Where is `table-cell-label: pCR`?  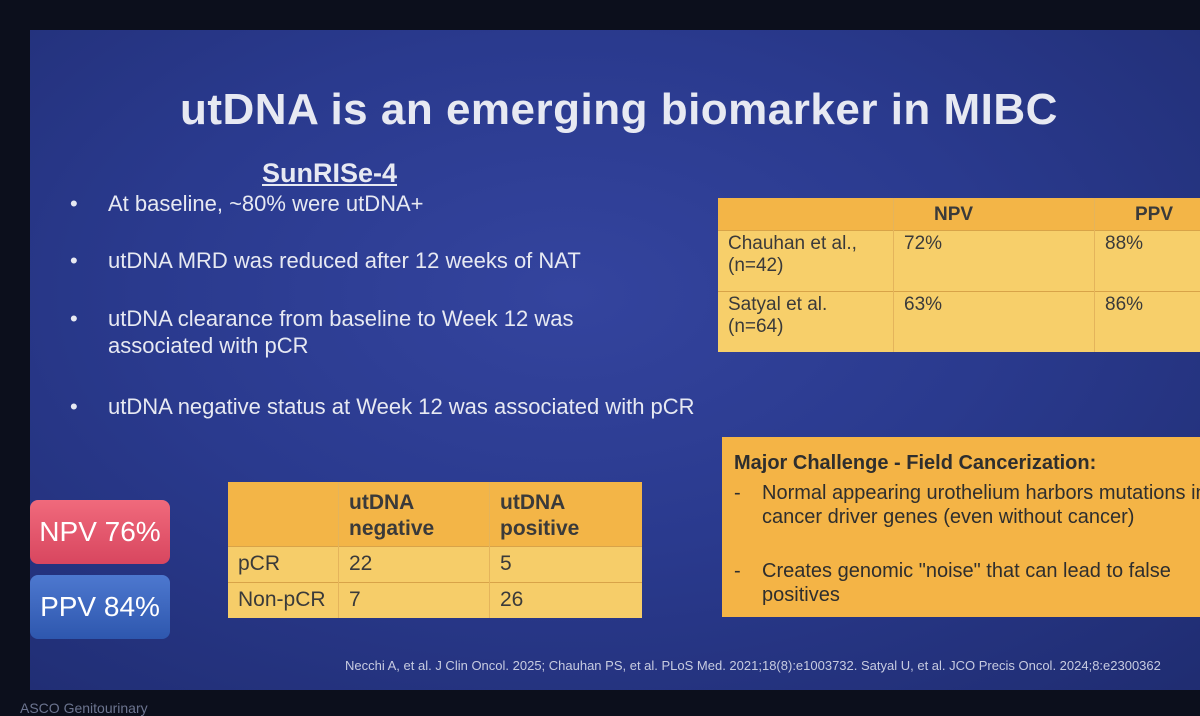 table-cell-label: pCR is located at coordinates (283, 565).